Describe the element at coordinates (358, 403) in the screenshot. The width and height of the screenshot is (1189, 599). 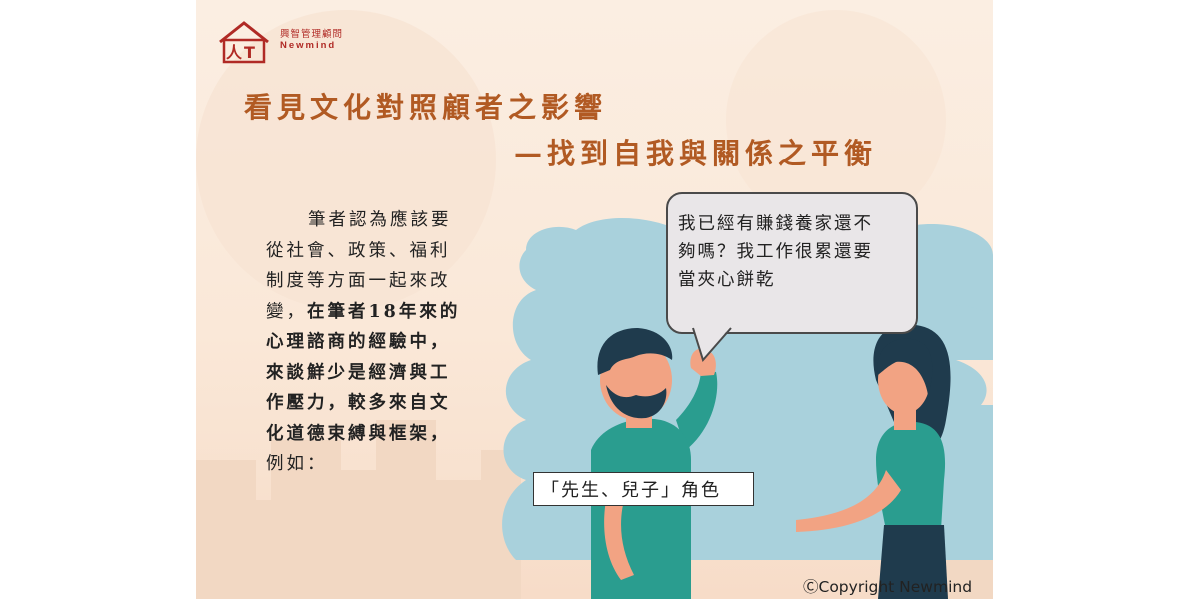
I see `body-line-7-bold: 作壓力，較多來自文` at that location.